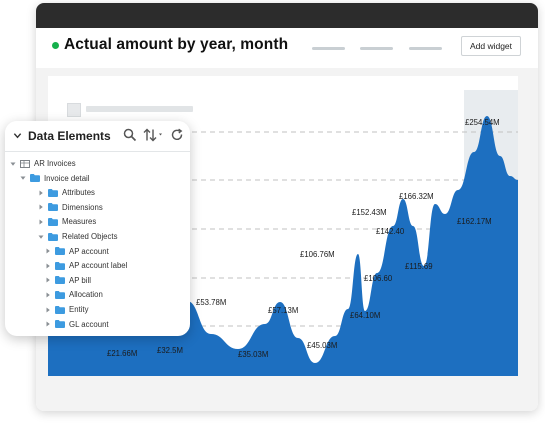 The width and height of the screenshot is (545, 448). I want to click on tree-item: AP account, so click(77, 251).